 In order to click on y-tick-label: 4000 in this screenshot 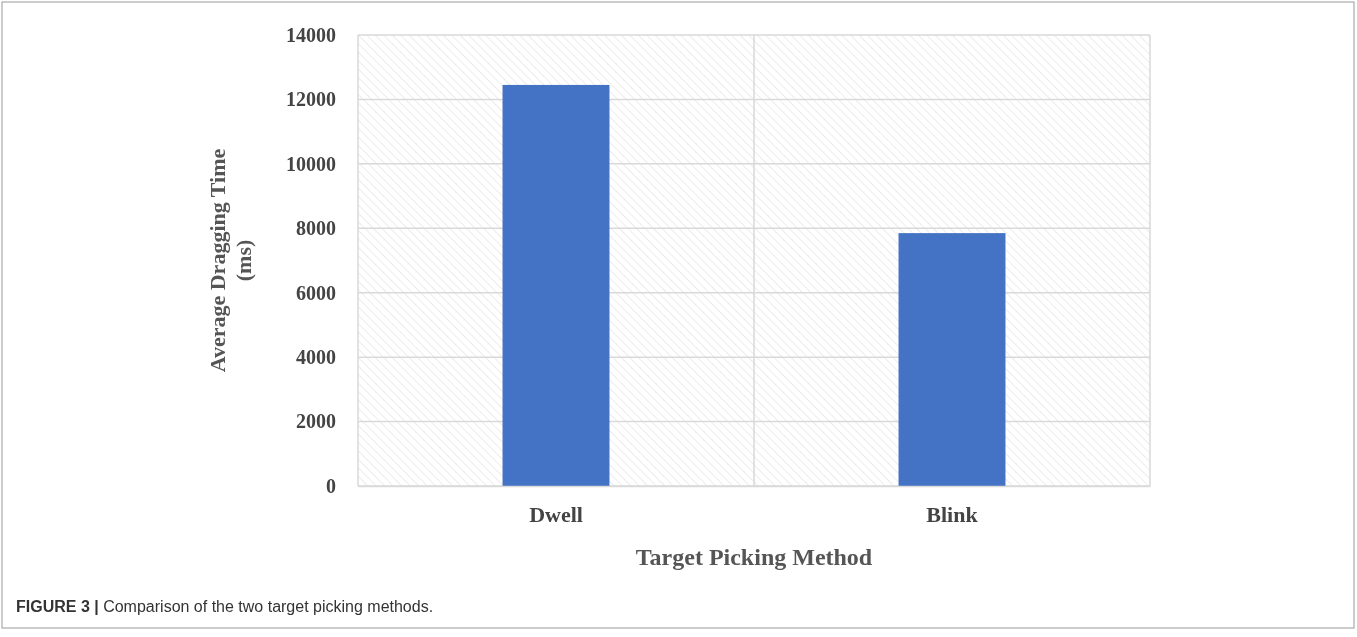, I will do `click(316, 357)`.